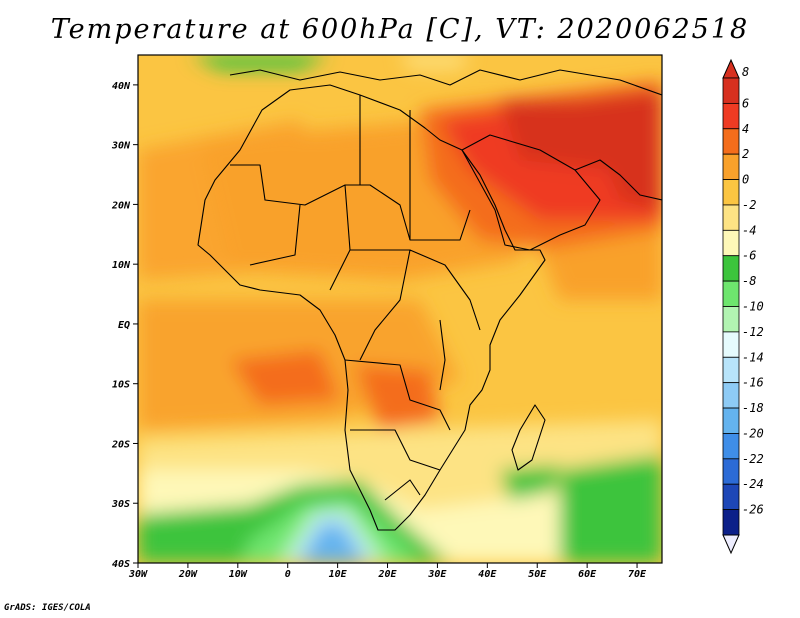 This screenshot has width=800, height=618. I want to click on x-tick-label: 30E, so click(437, 574).